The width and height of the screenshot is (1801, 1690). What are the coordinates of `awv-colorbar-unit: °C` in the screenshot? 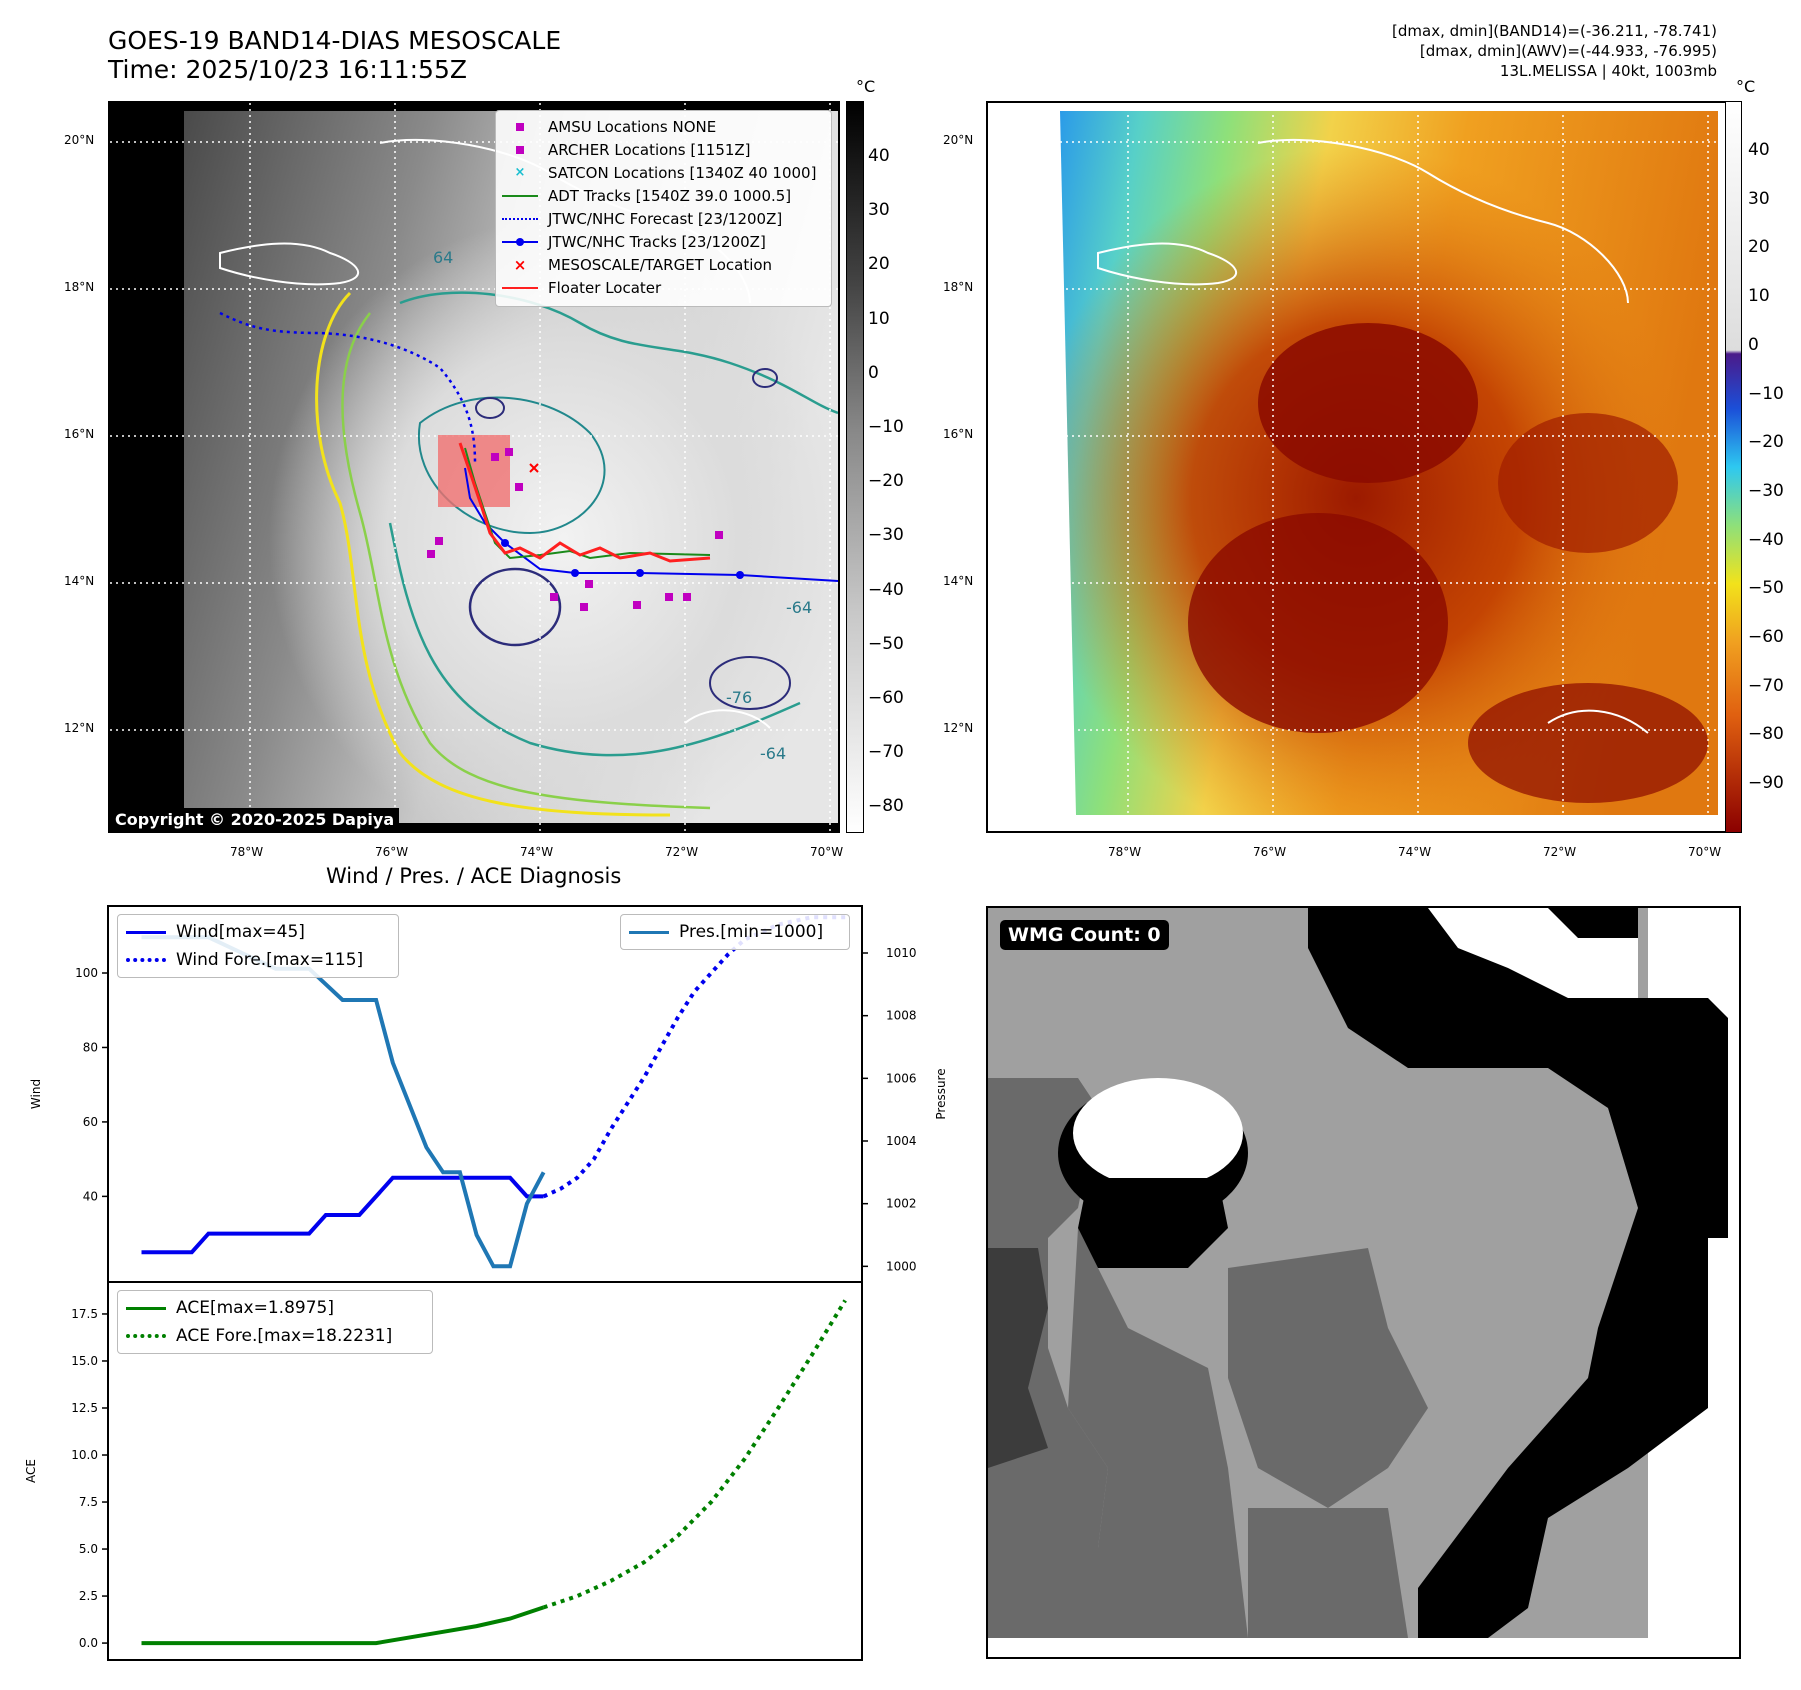 It's located at (1746, 86).